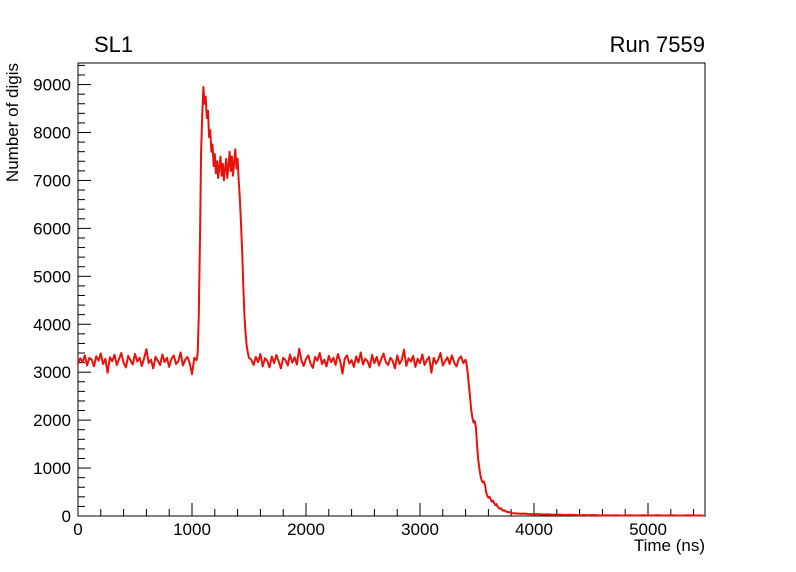 This screenshot has height=572, width=796. I want to click on x-axis-title: Time (ns), so click(669, 545).